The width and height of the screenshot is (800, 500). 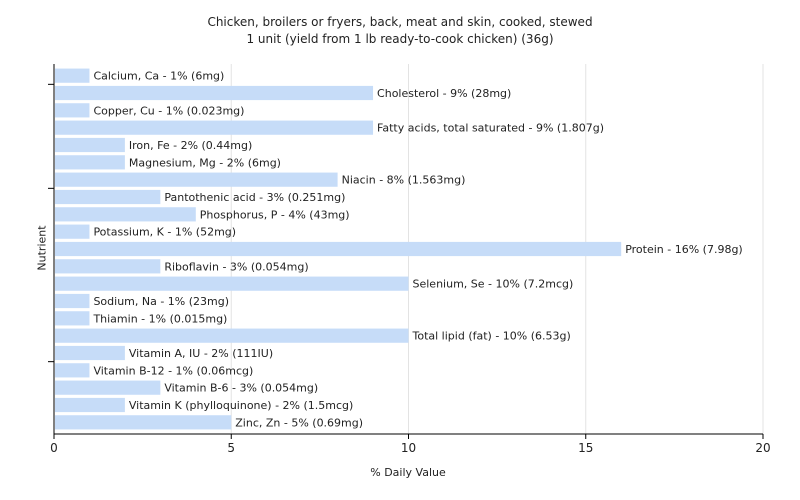 I want to click on x-tick-label: 0, so click(x=54, y=448).